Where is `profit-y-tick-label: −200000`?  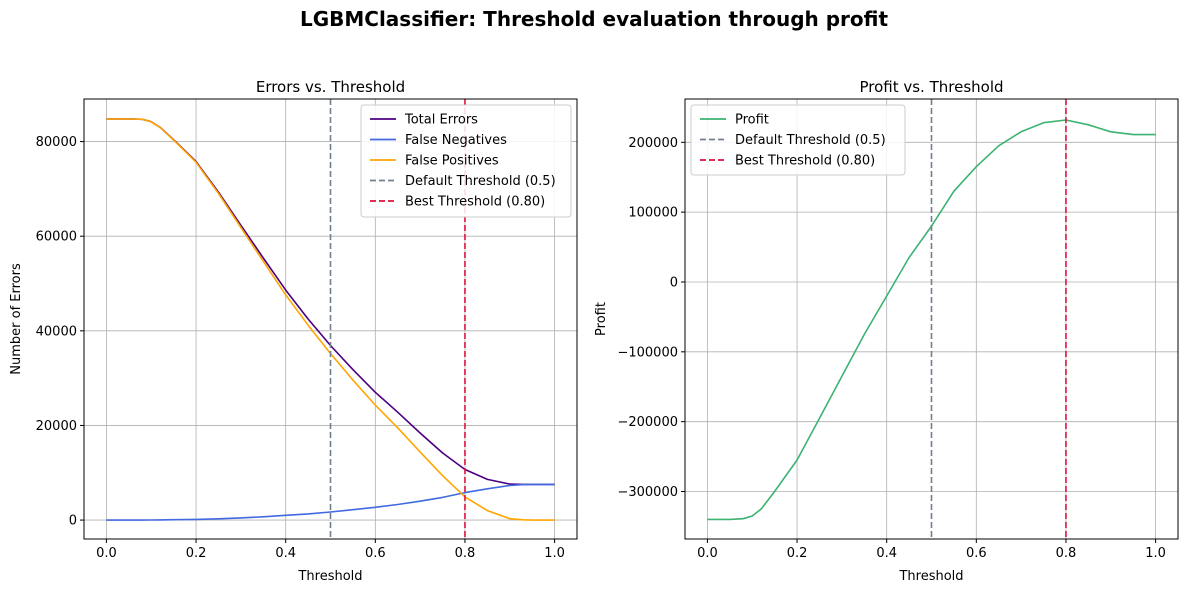
profit-y-tick-label: −200000 is located at coordinates (647, 422).